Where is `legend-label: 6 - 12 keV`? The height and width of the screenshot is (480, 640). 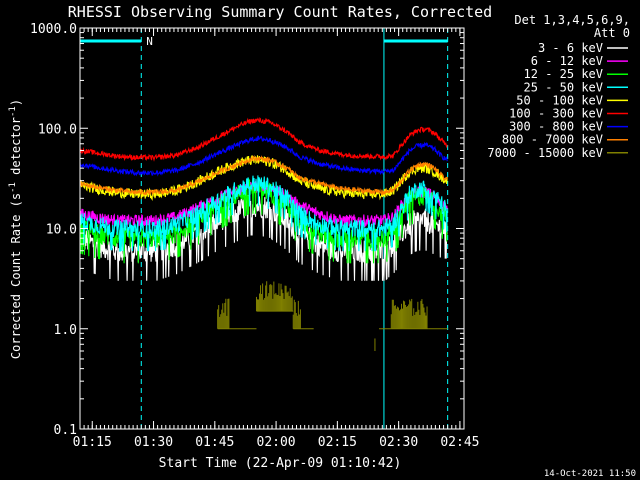
legend-label: 6 - 12 keV is located at coordinates (567, 61).